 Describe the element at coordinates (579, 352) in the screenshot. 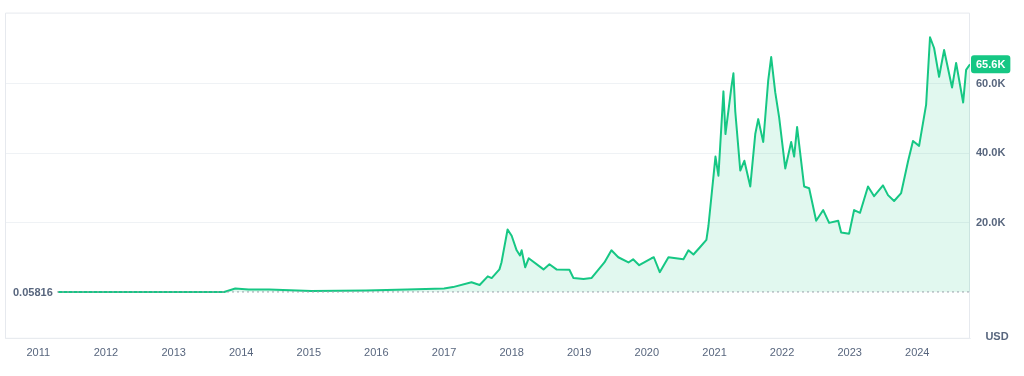

I see `x-tick-label: 2019` at that location.